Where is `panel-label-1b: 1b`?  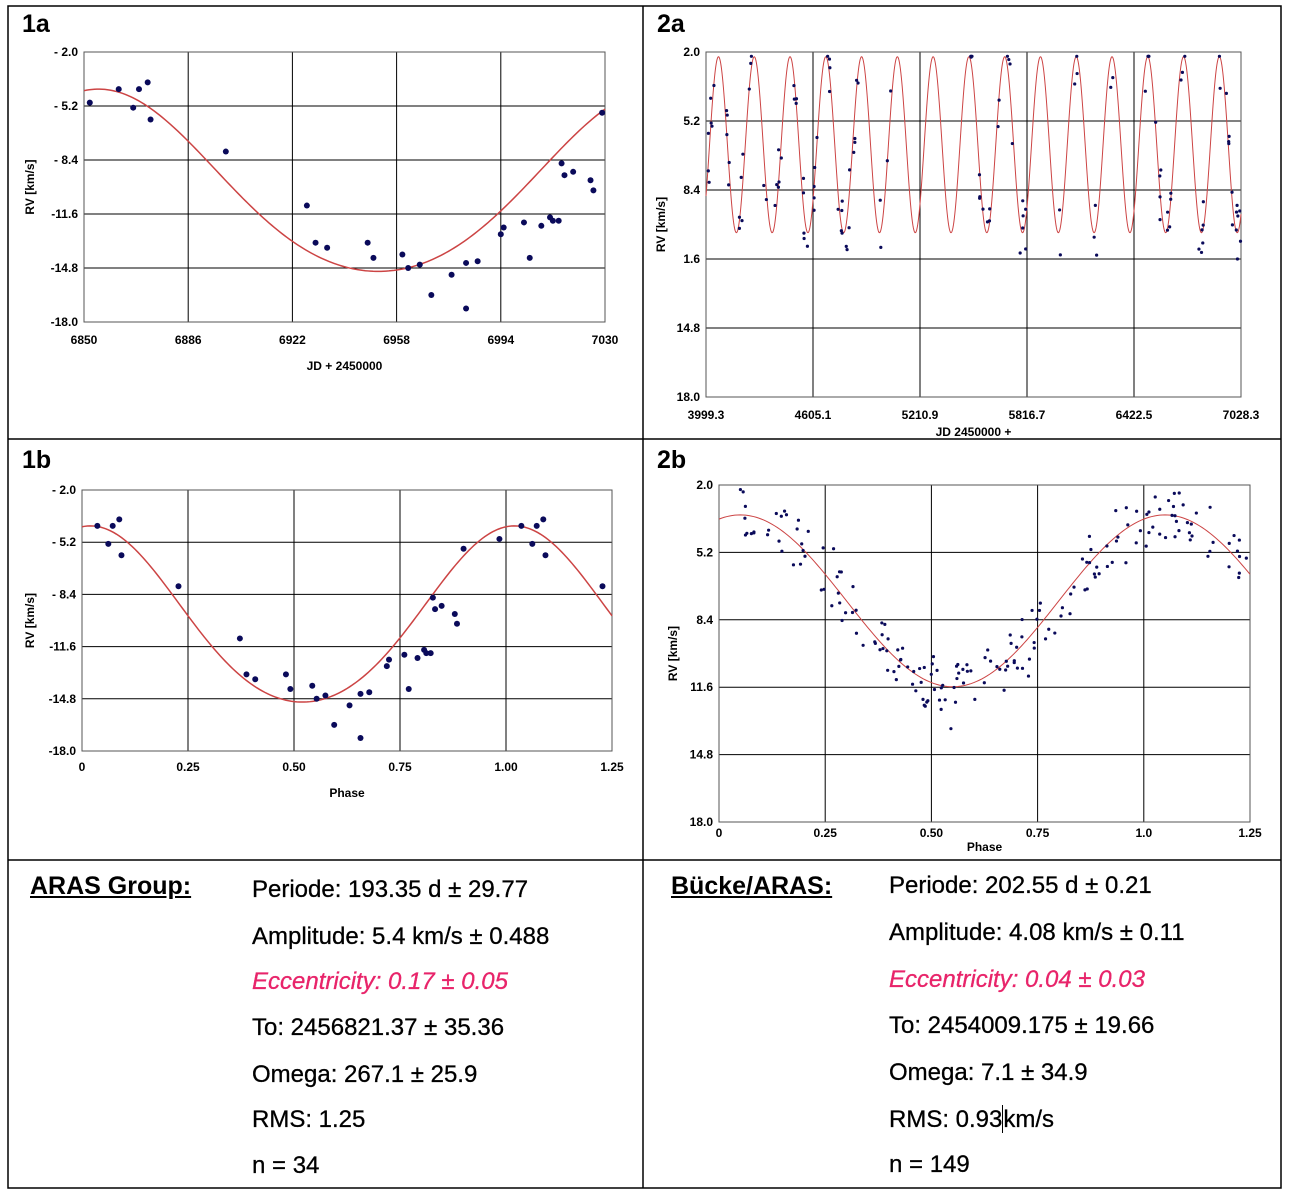
panel-label-1b: 1b is located at coordinates (37, 460).